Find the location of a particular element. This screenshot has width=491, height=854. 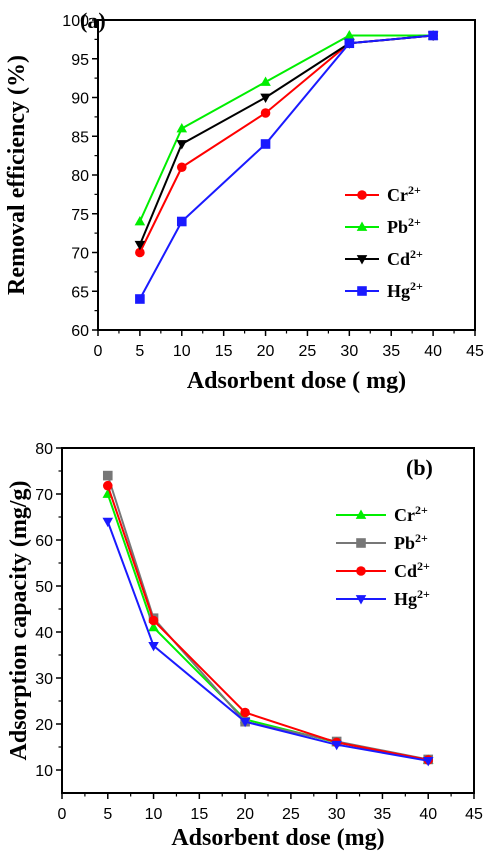

y-tick-label: 20 is located at coordinates (44, 725).